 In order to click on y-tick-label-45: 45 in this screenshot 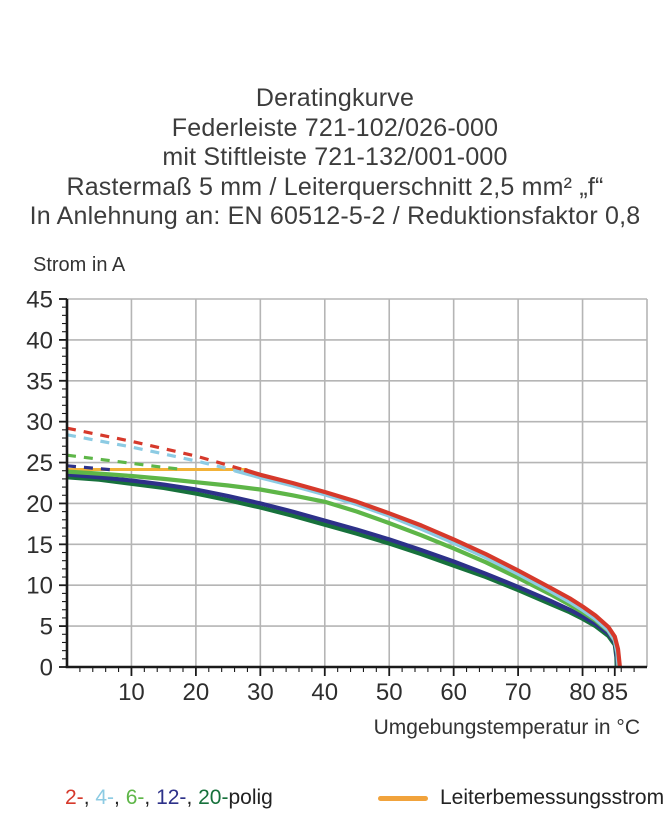, I will do `click(39, 300)`.